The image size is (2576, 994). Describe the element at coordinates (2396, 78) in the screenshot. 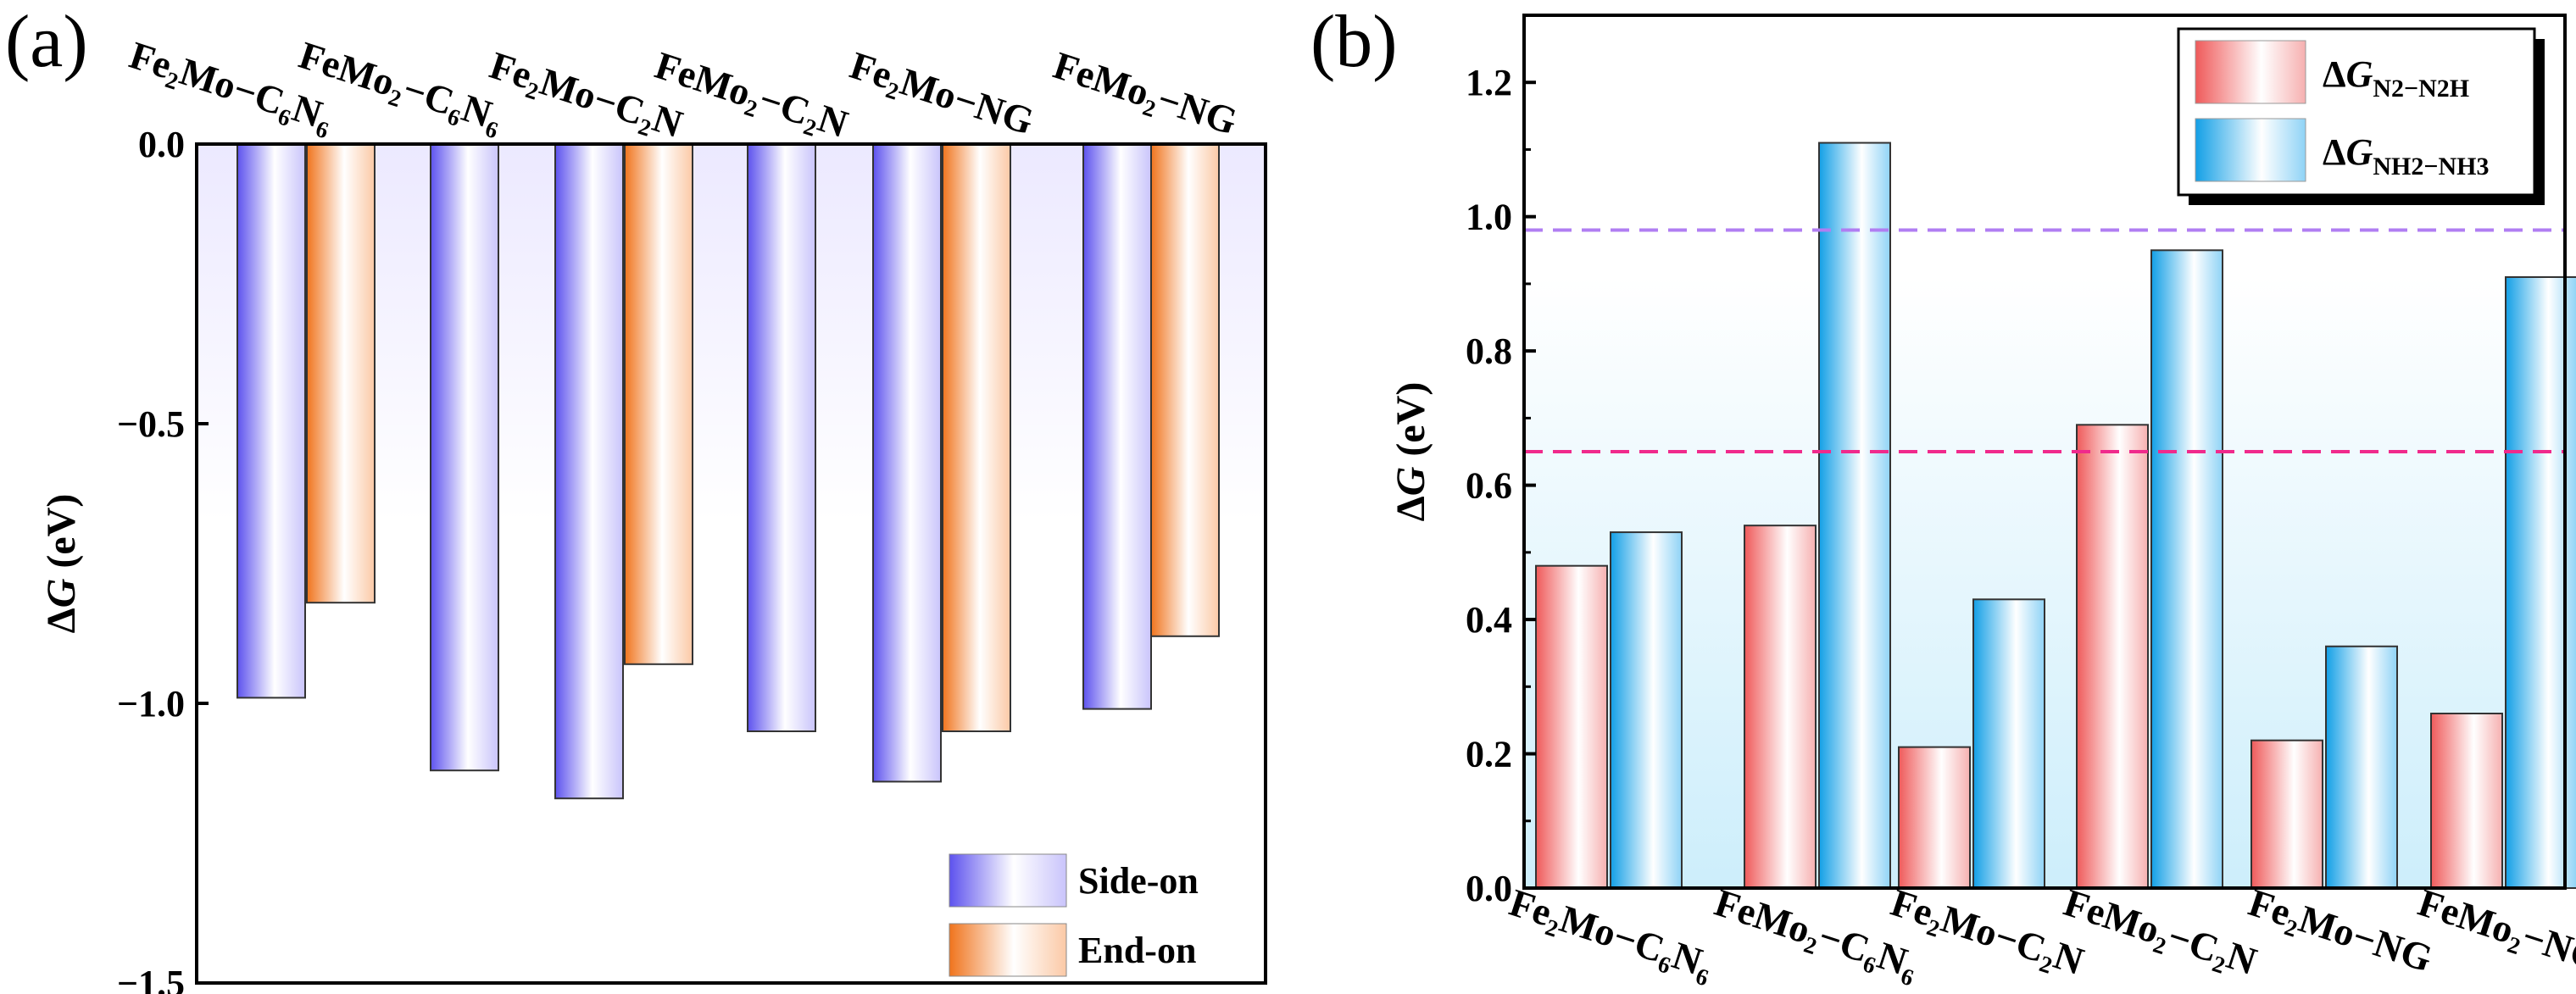

I see `legend-label-n2-n2h: ΔGN2−N2H` at that location.